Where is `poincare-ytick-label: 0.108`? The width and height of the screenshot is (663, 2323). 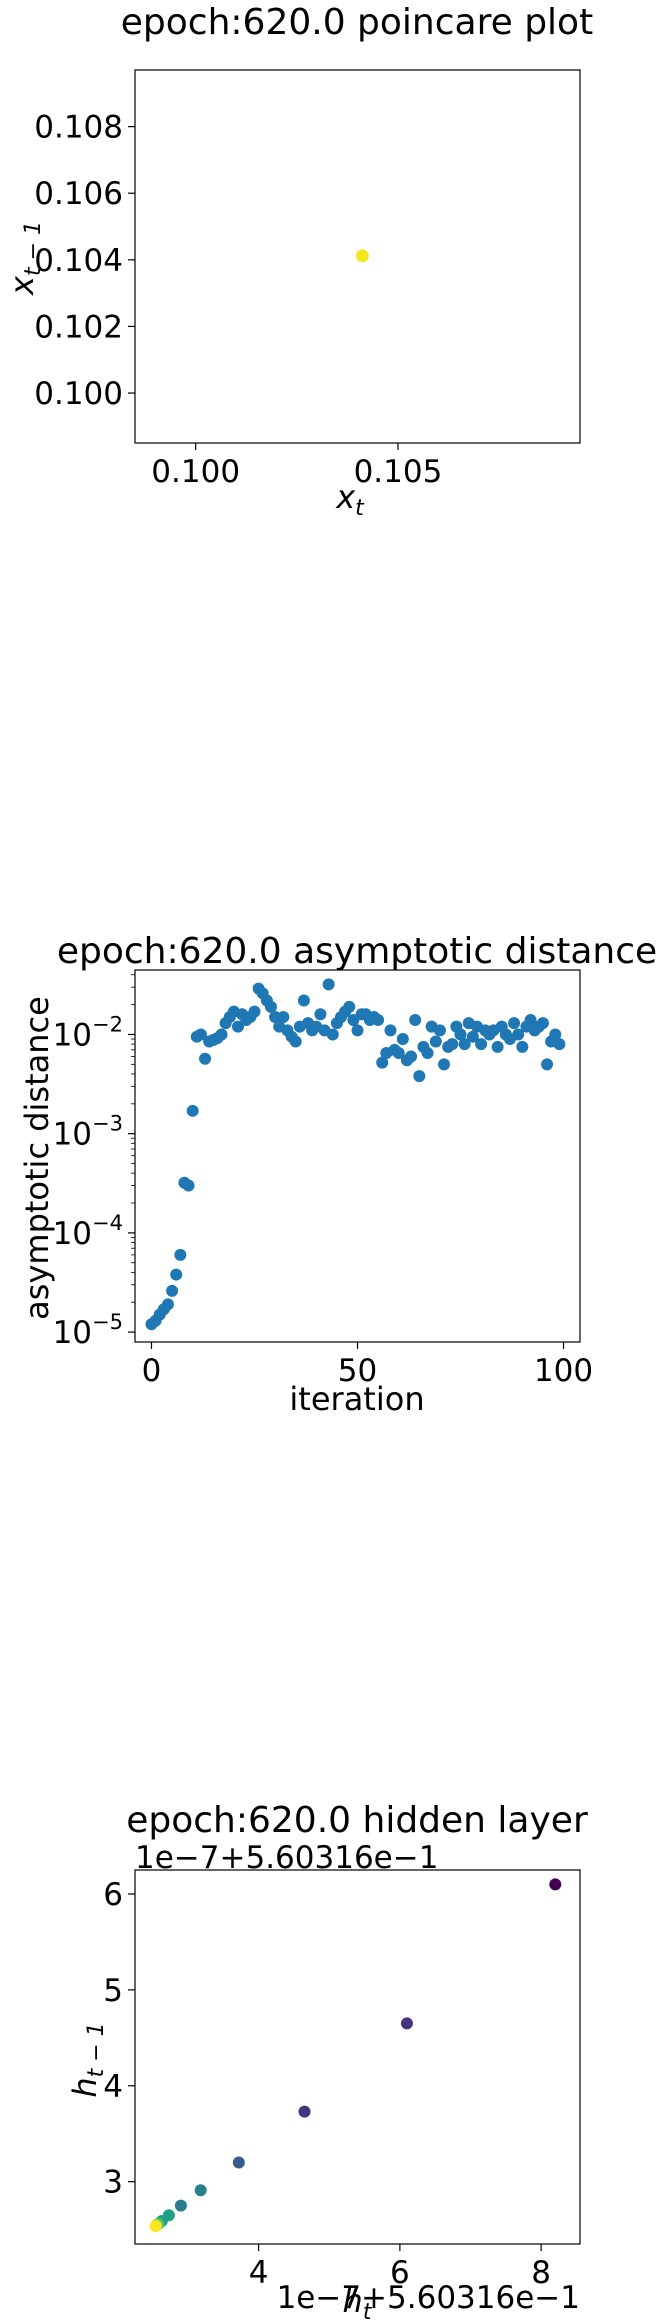 poincare-ytick-label: 0.108 is located at coordinates (78, 128).